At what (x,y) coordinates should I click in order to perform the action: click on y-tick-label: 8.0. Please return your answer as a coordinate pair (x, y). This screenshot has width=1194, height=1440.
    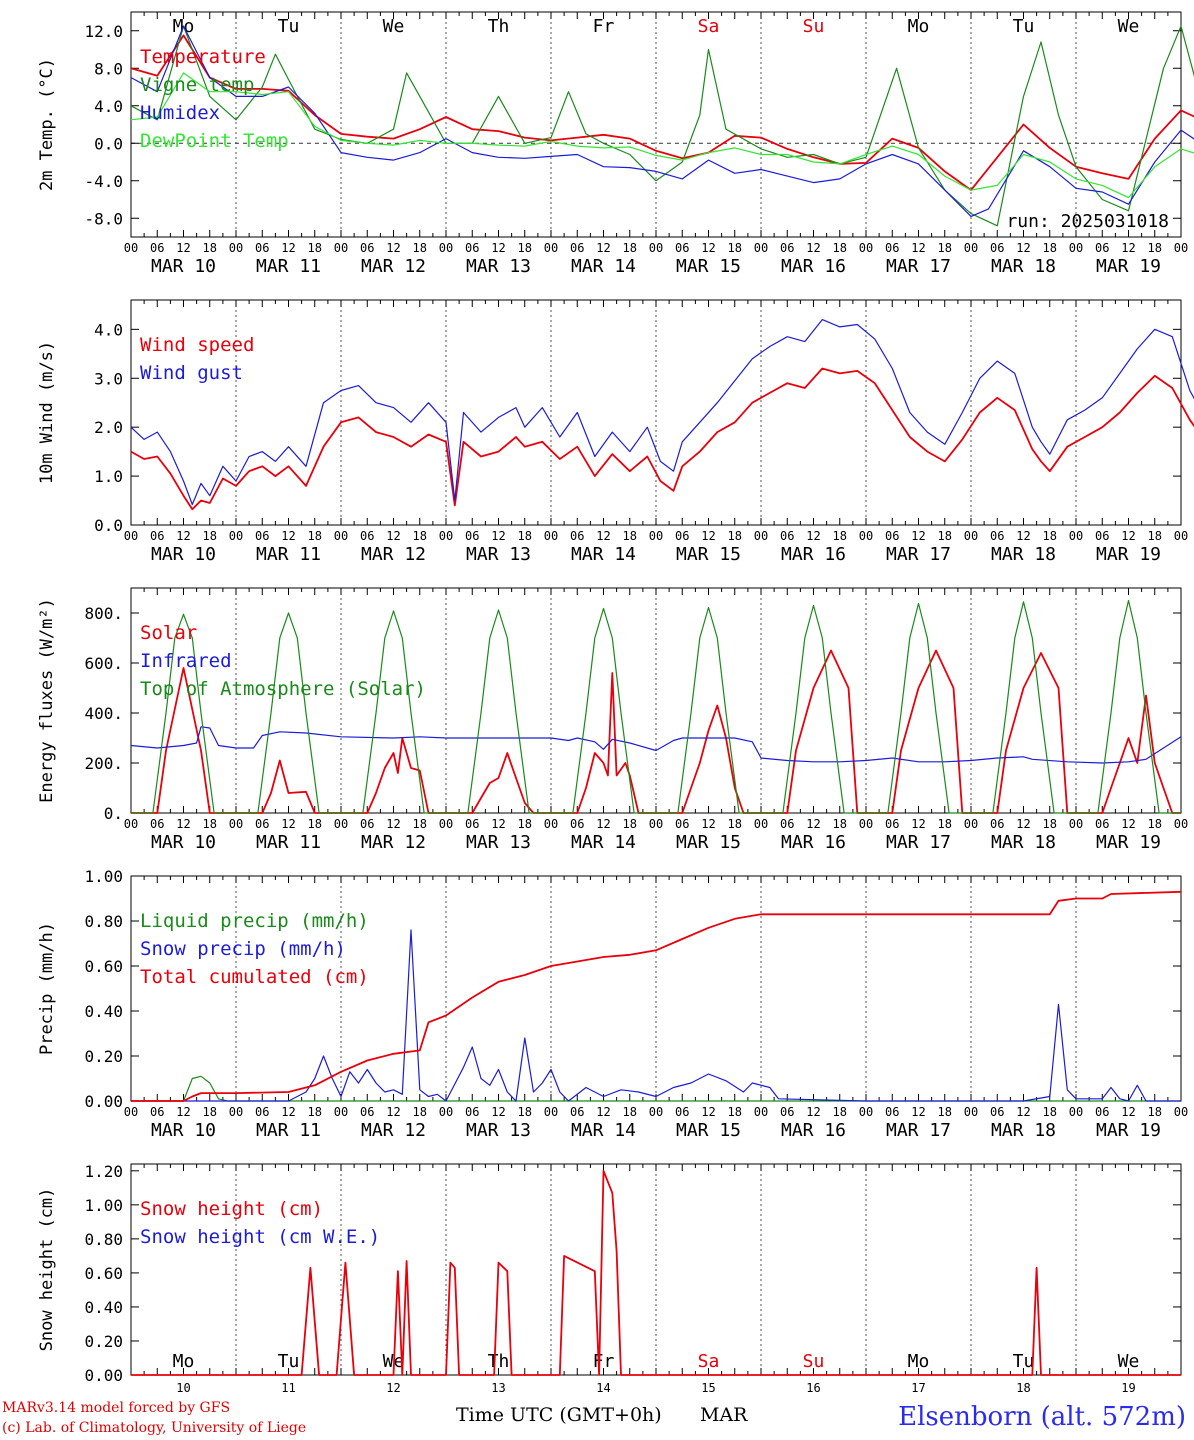
    Looking at the image, I should click on (108, 68).